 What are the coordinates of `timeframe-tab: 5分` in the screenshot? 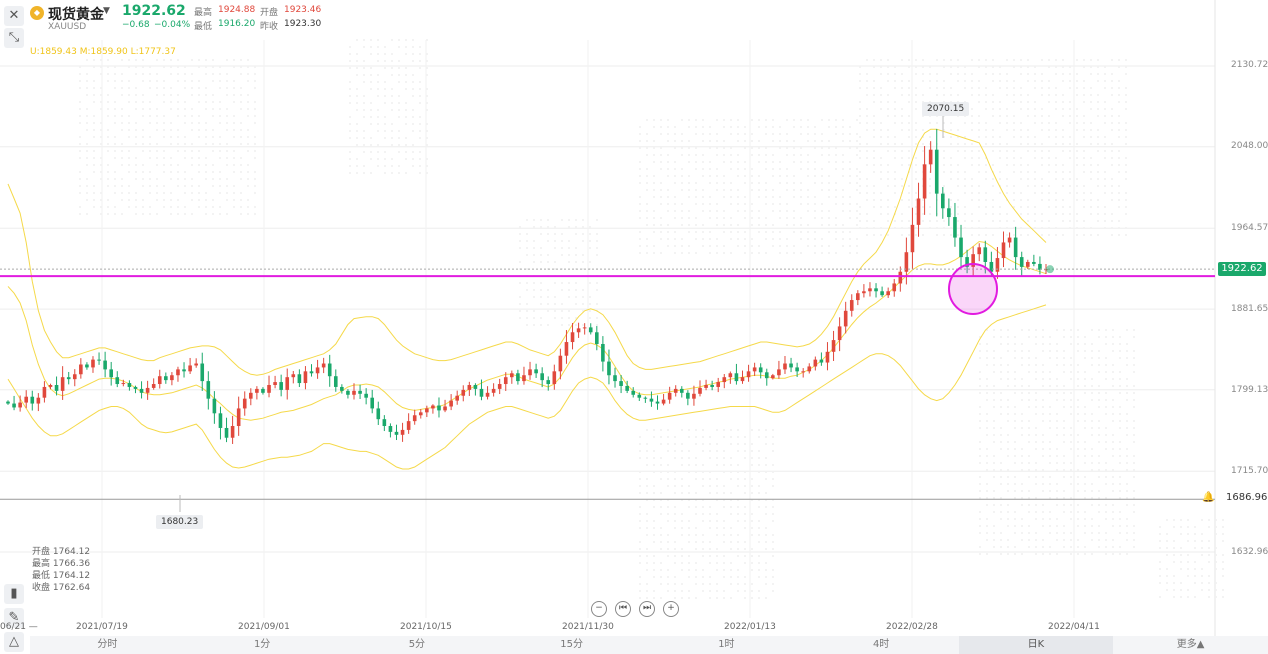 It's located at (417, 644).